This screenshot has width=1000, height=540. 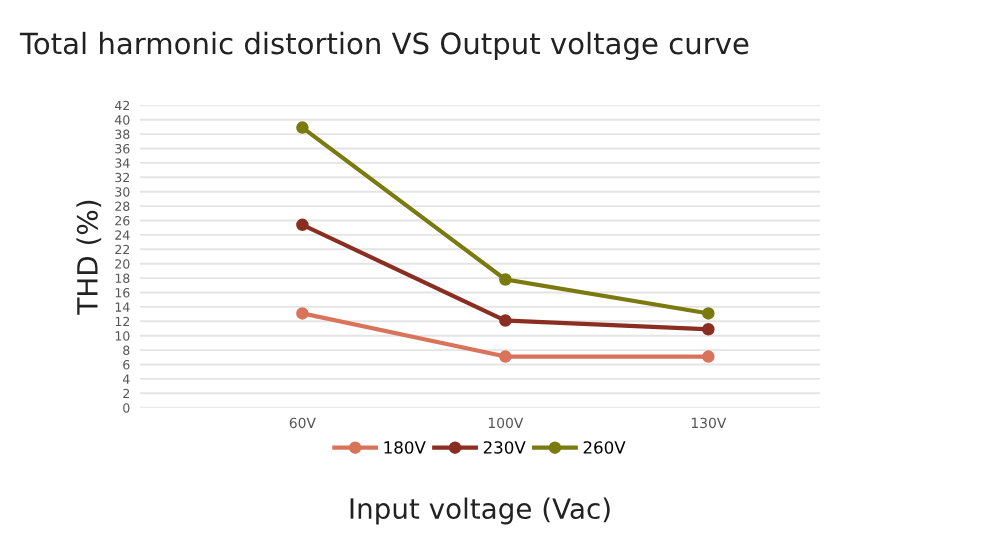 What do you see at coordinates (504, 447) in the screenshot?
I see `legend-label: 230V` at bounding box center [504, 447].